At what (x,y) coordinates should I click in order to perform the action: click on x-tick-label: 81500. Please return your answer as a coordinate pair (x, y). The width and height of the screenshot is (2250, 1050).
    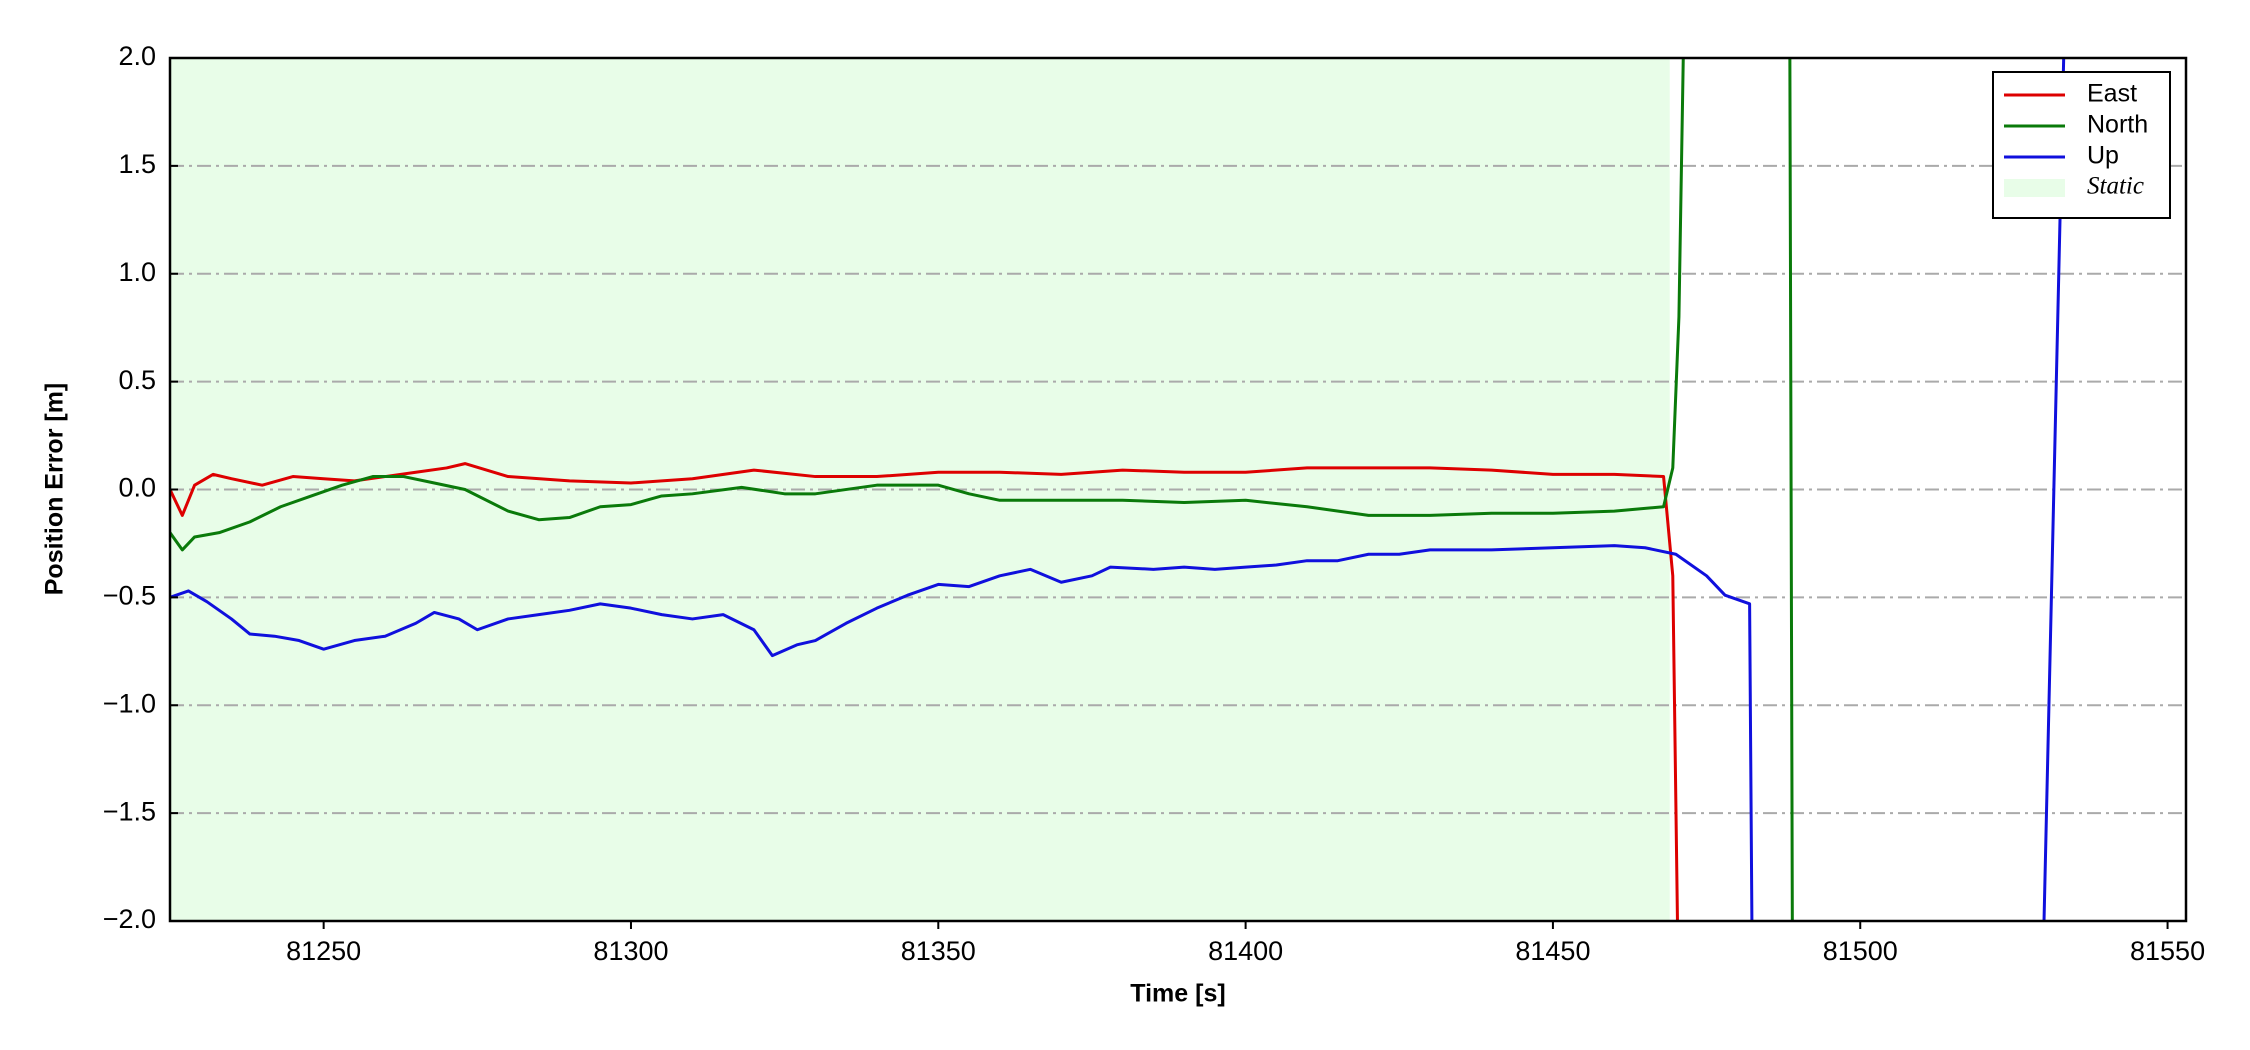
    Looking at the image, I should click on (1860, 951).